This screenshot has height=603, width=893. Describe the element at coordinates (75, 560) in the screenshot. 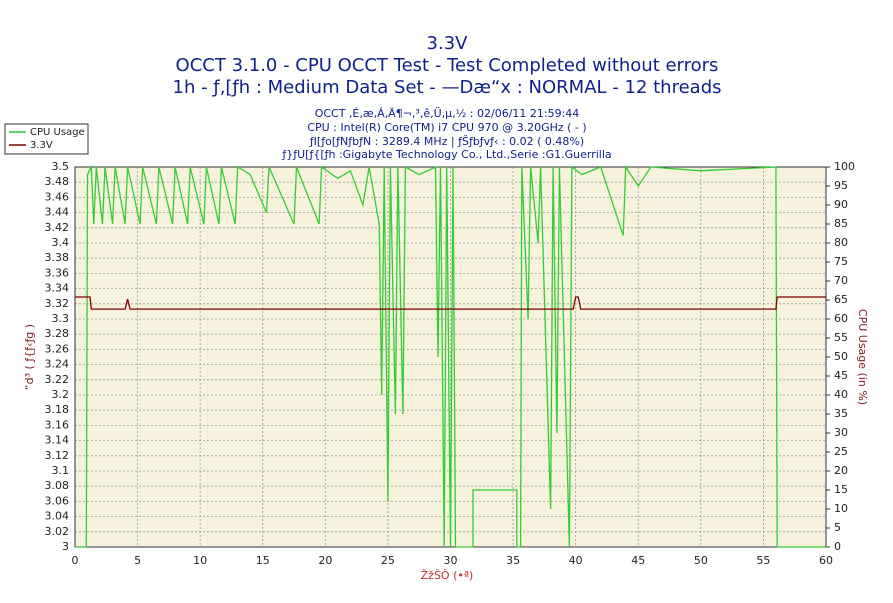

I see `x-tick-label: 0` at that location.